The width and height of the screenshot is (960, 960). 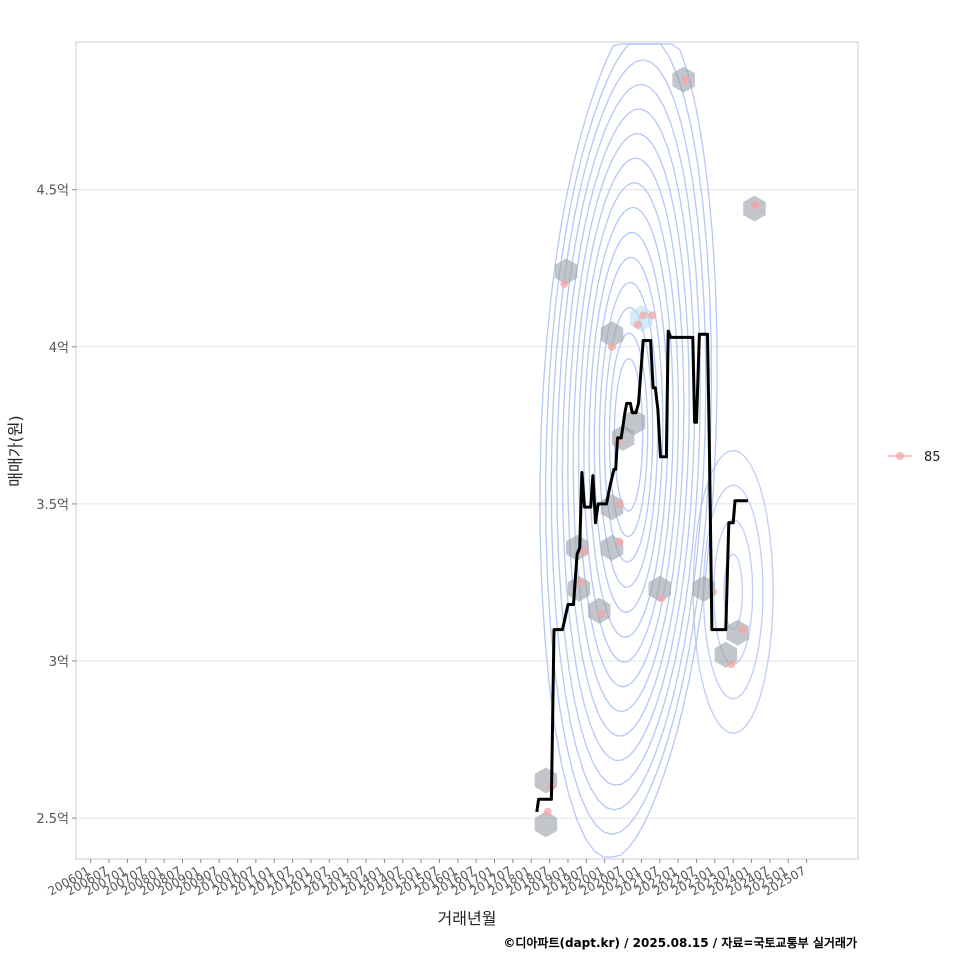 What do you see at coordinates (914, 457) in the screenshot?
I see `legend: 85` at bounding box center [914, 457].